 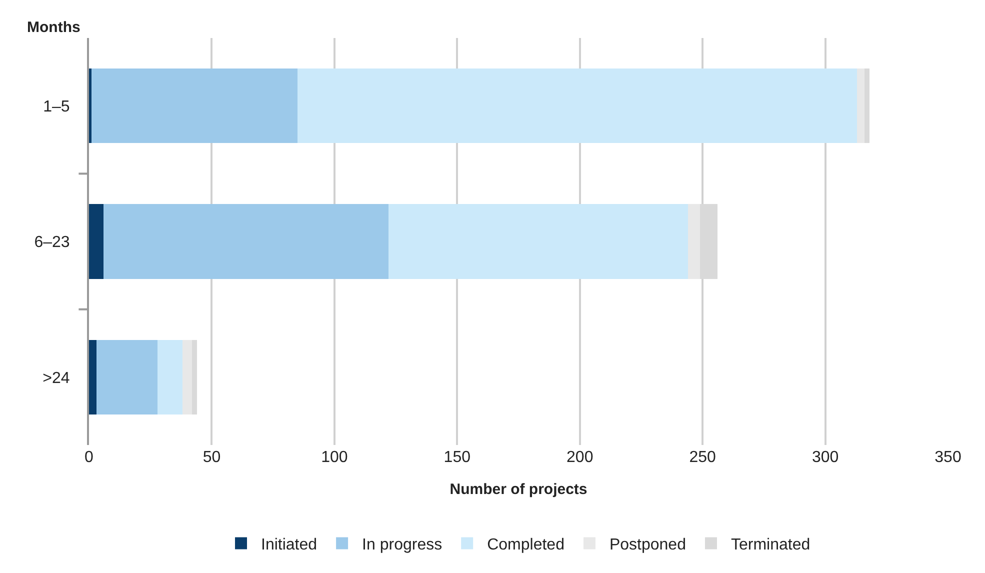 I want to click on x-tick-label: 200, so click(x=580, y=457).